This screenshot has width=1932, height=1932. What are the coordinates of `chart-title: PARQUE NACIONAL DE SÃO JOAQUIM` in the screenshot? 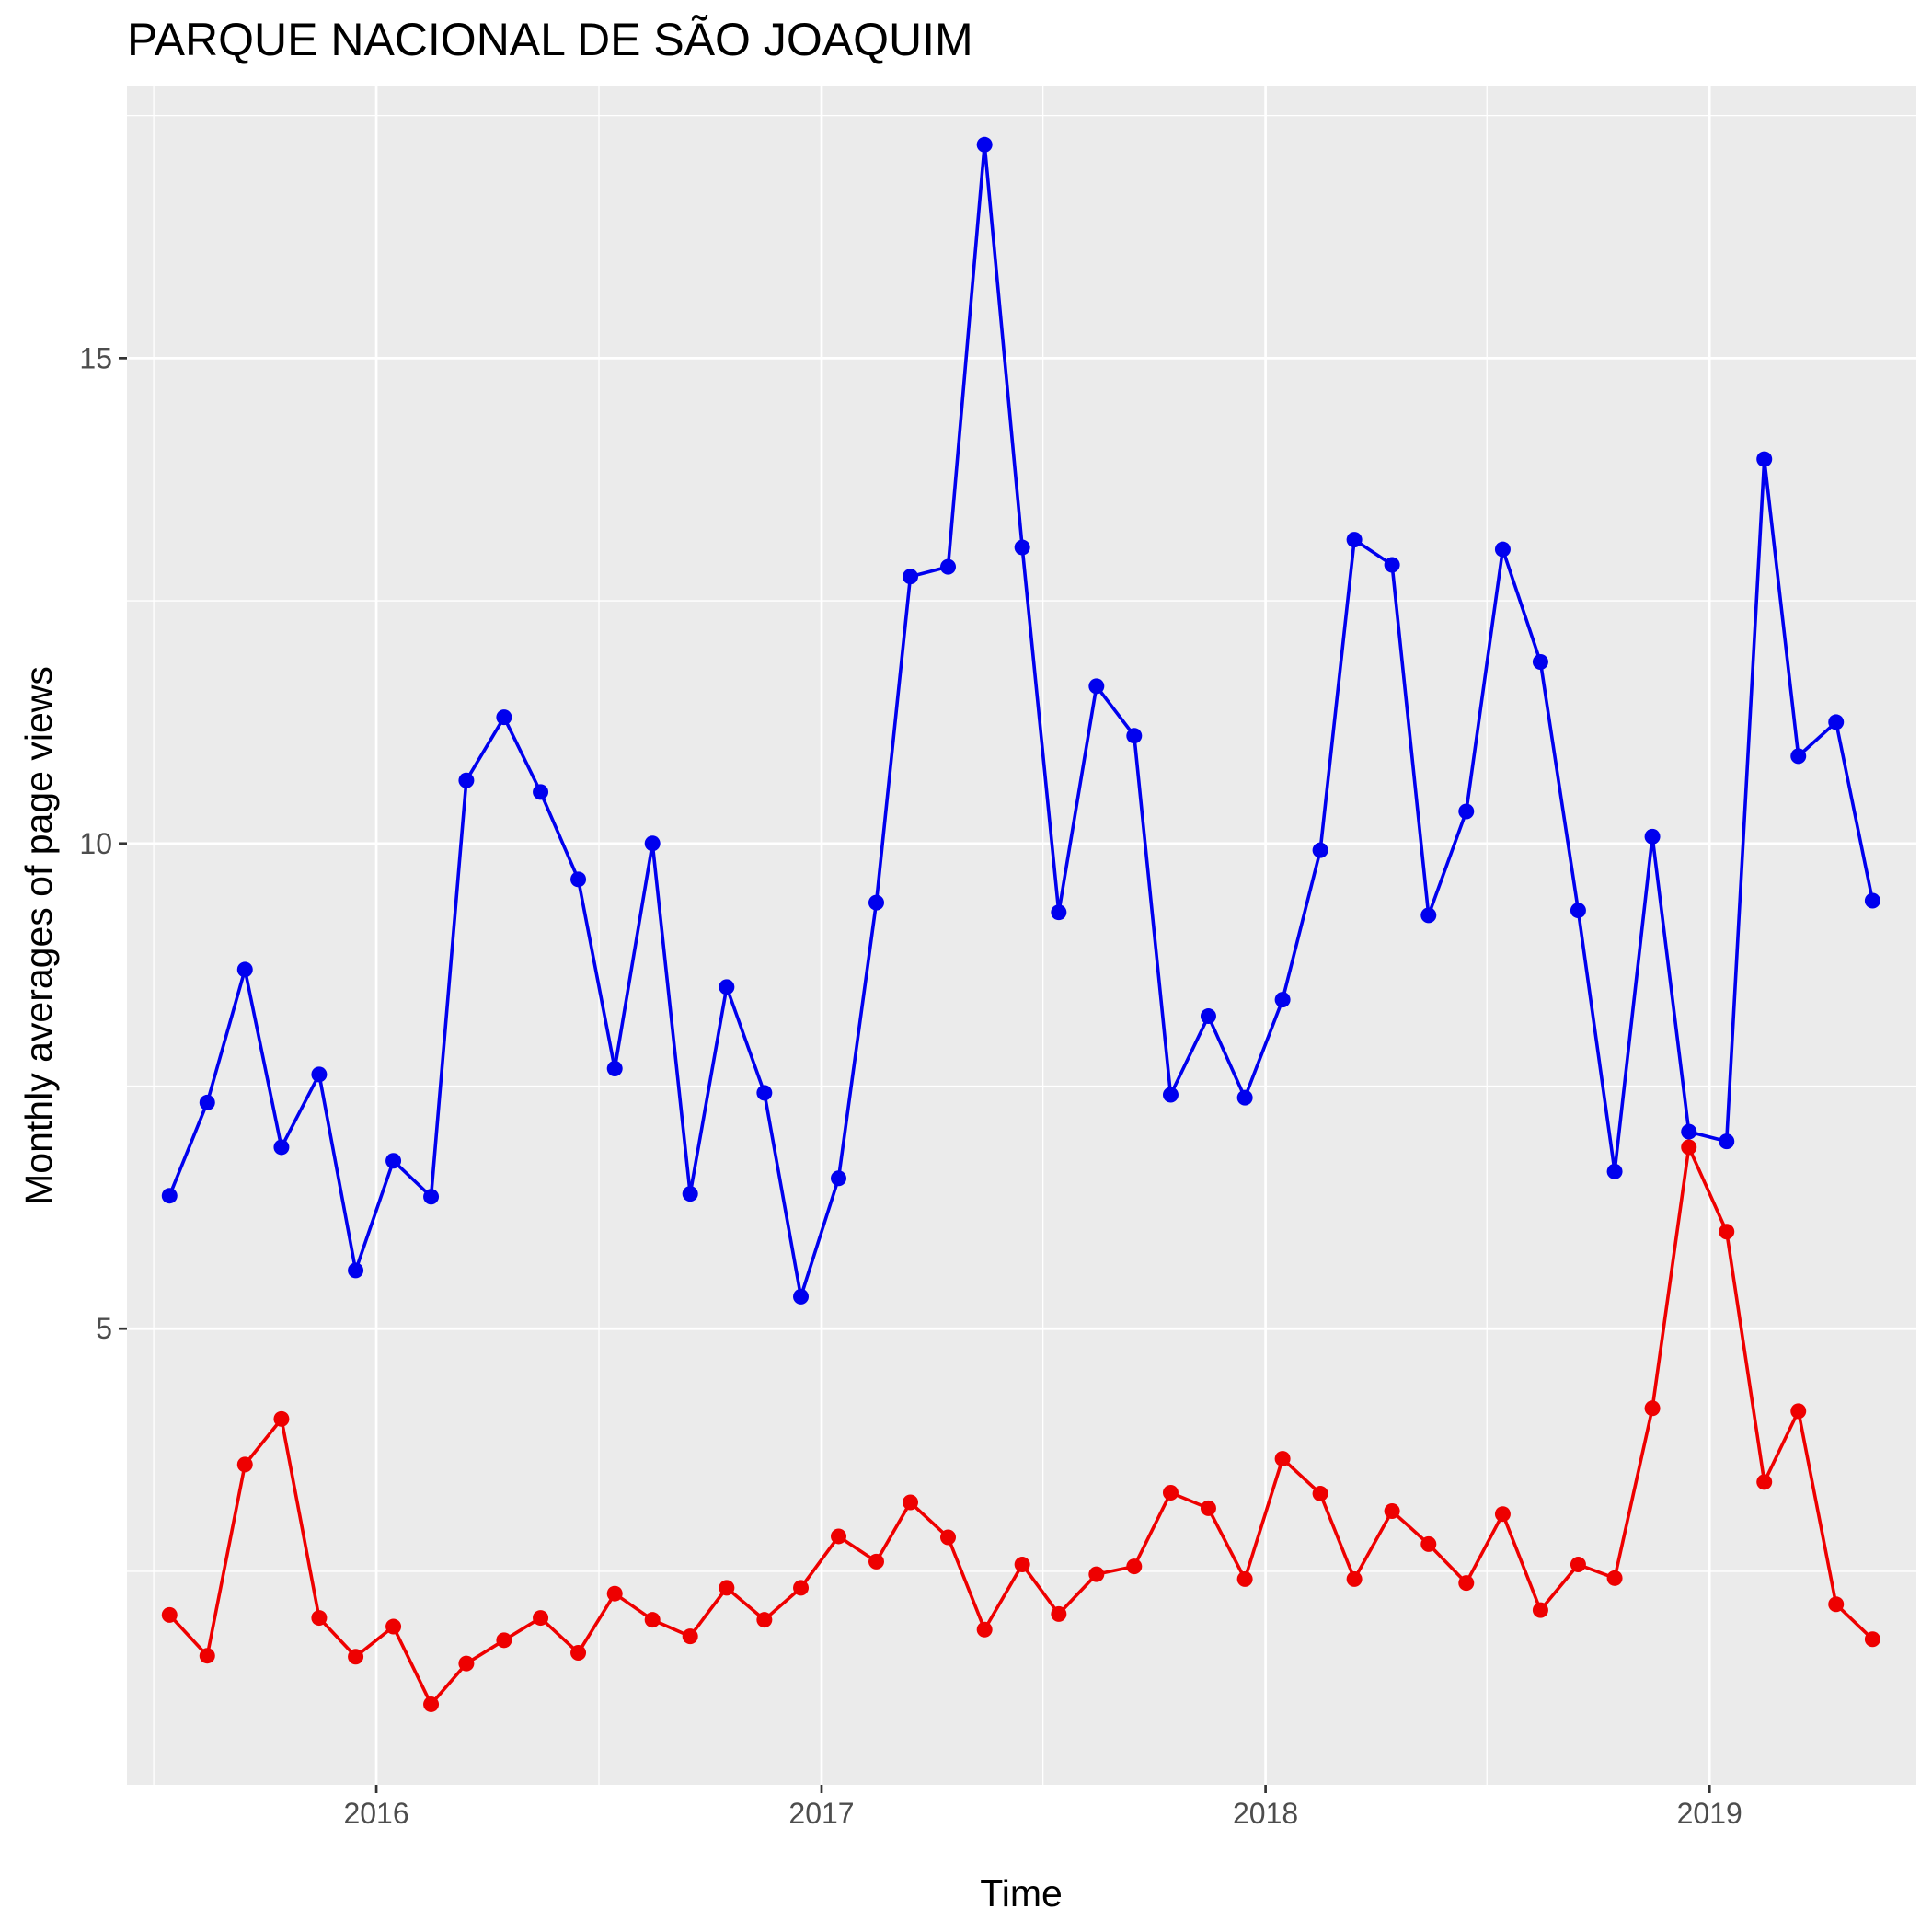 It's located at (550, 39).